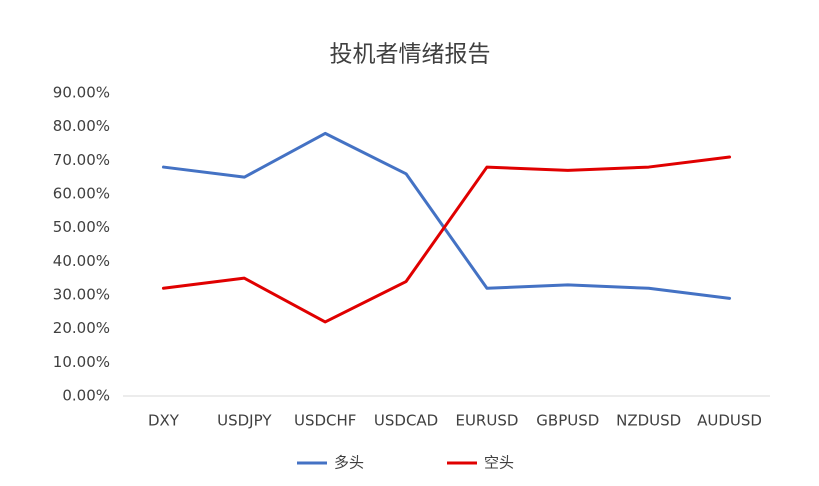  I want to click on legend-label: 空头, so click(499, 463).